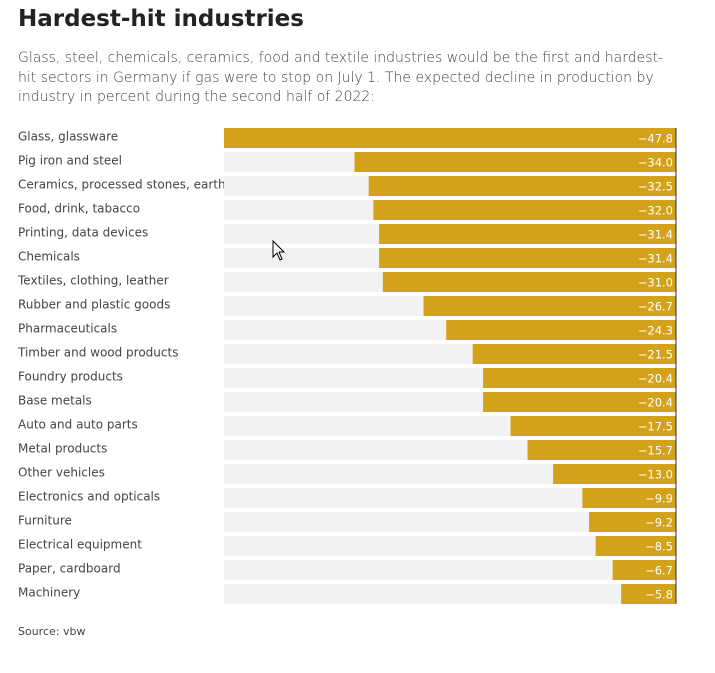 This screenshot has width=715, height=673. Describe the element at coordinates (89, 497) in the screenshot. I see `category-label: Electronics and opticals` at that location.